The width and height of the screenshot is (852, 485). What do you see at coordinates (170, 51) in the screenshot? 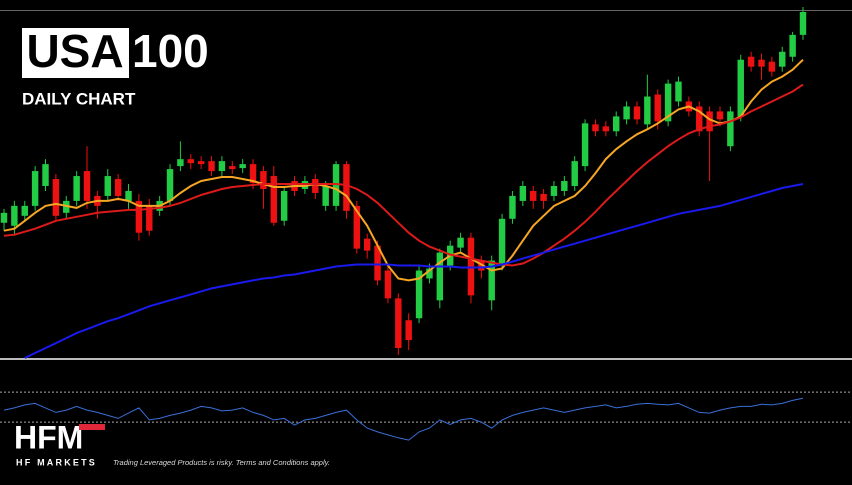
I see `title-rest: 100` at bounding box center [170, 51].